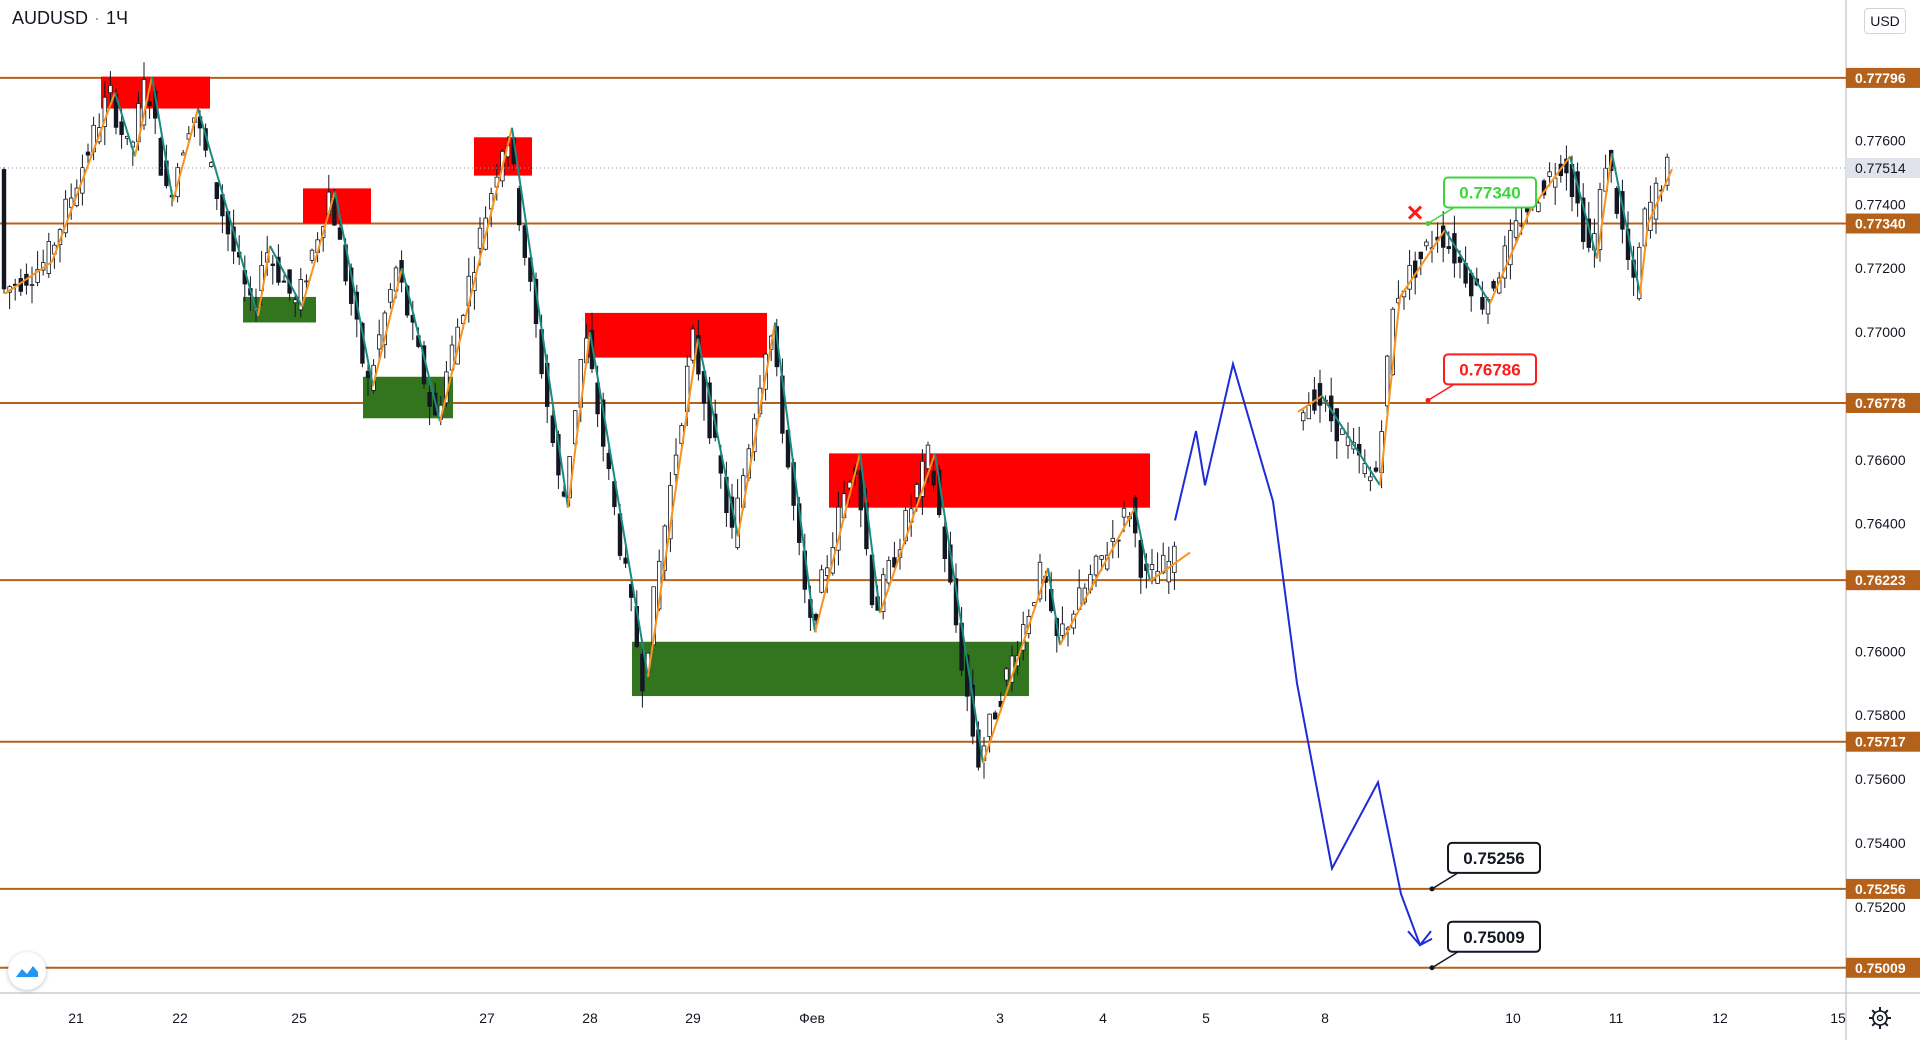 The height and width of the screenshot is (1040, 1920). Describe the element at coordinates (812, 1018) in the screenshot. I see `time-tick-label: Фев` at that location.